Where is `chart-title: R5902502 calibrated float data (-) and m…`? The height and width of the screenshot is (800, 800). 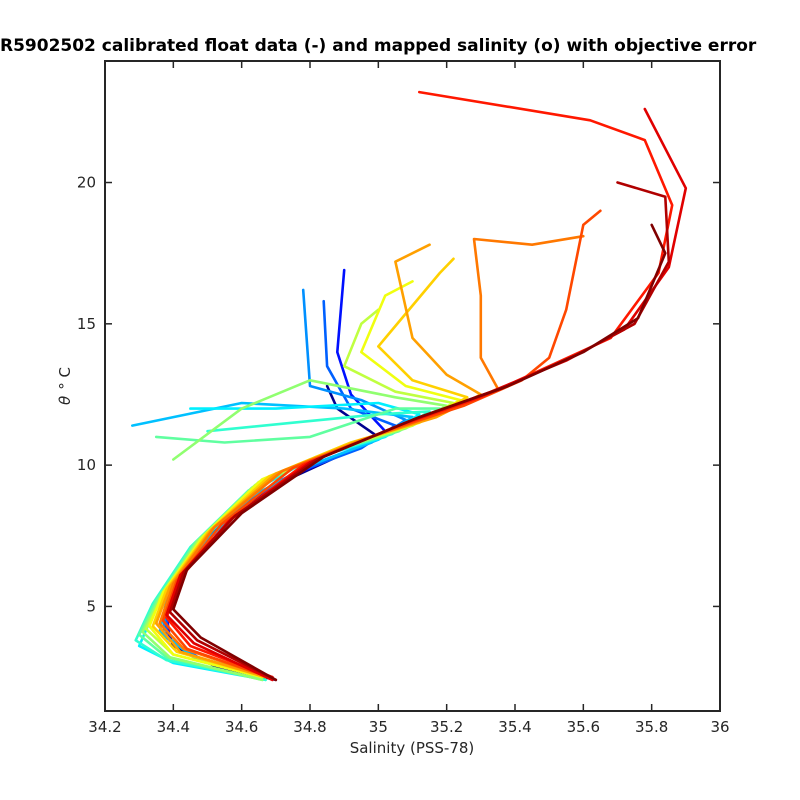 chart-title: R5902502 calibrated float data (-) and m… is located at coordinates (378, 46).